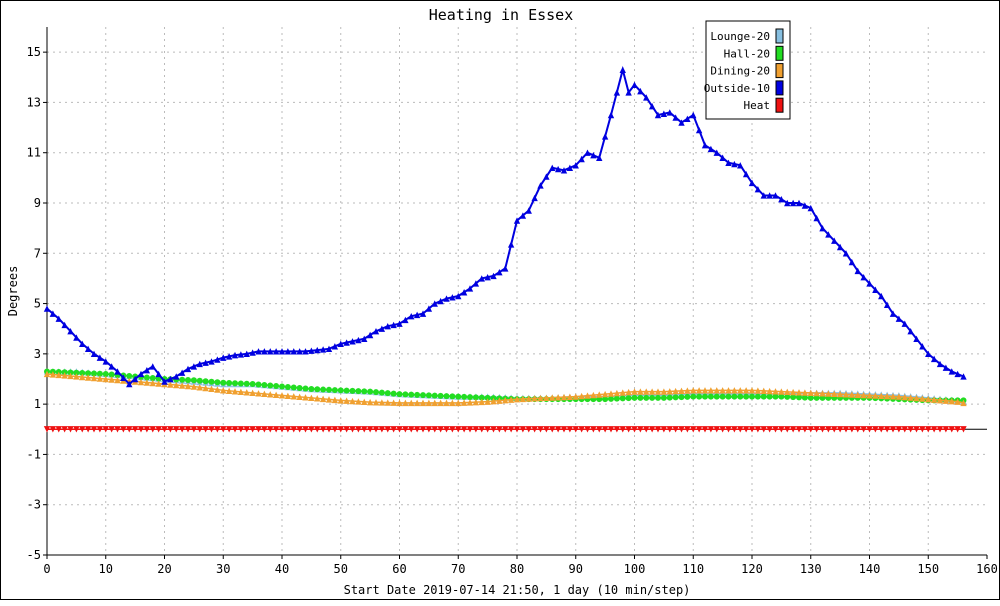  What do you see at coordinates (223, 569) in the screenshot?
I see `x-tick-label: 30` at bounding box center [223, 569].